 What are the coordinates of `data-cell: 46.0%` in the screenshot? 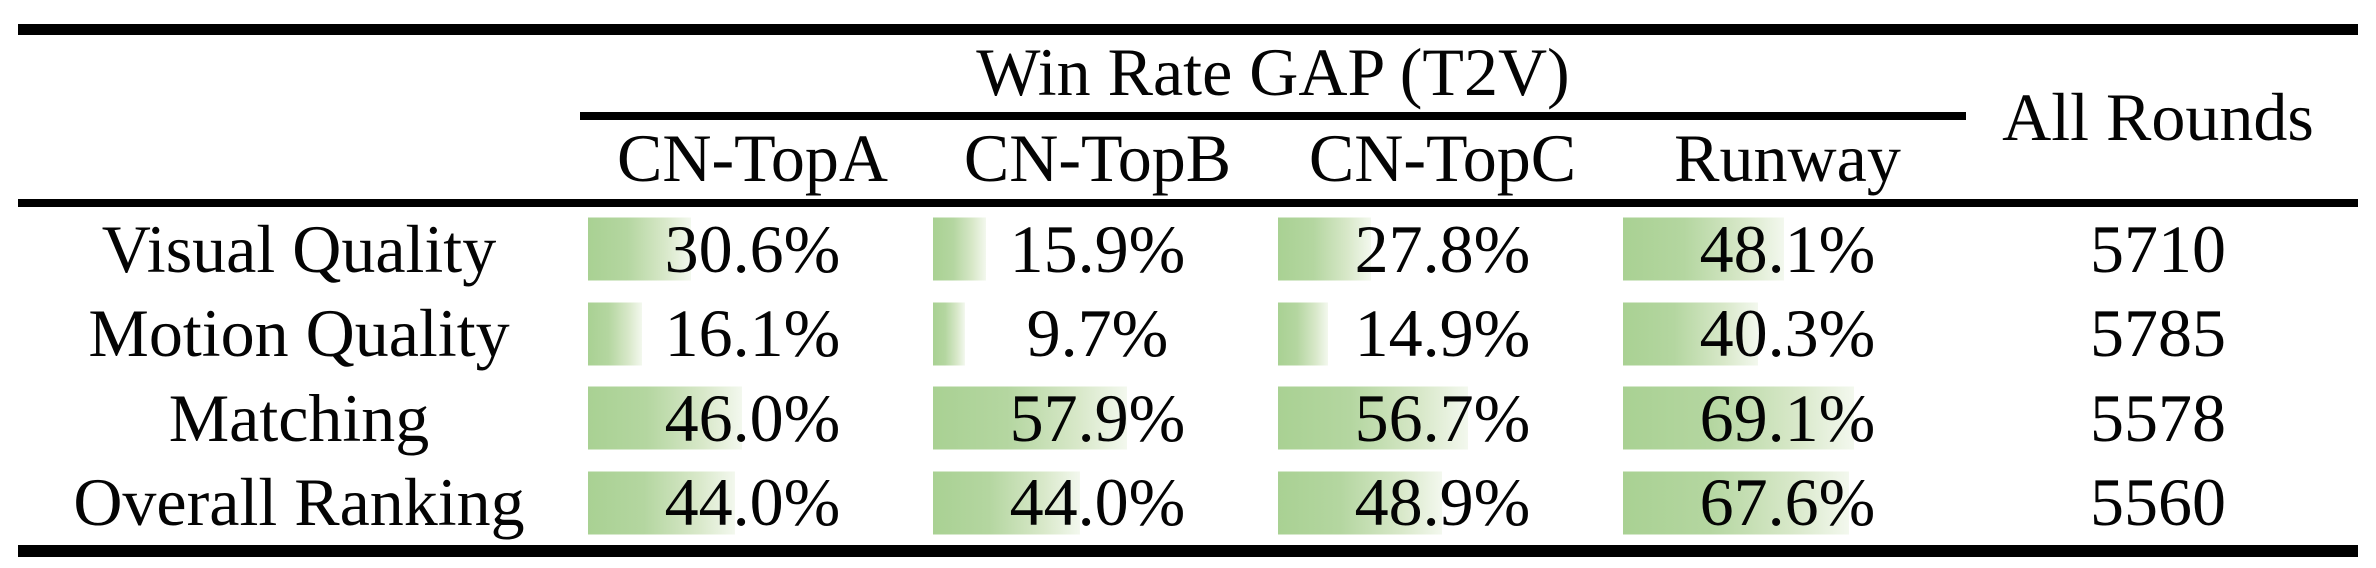 It's located at (752, 418).